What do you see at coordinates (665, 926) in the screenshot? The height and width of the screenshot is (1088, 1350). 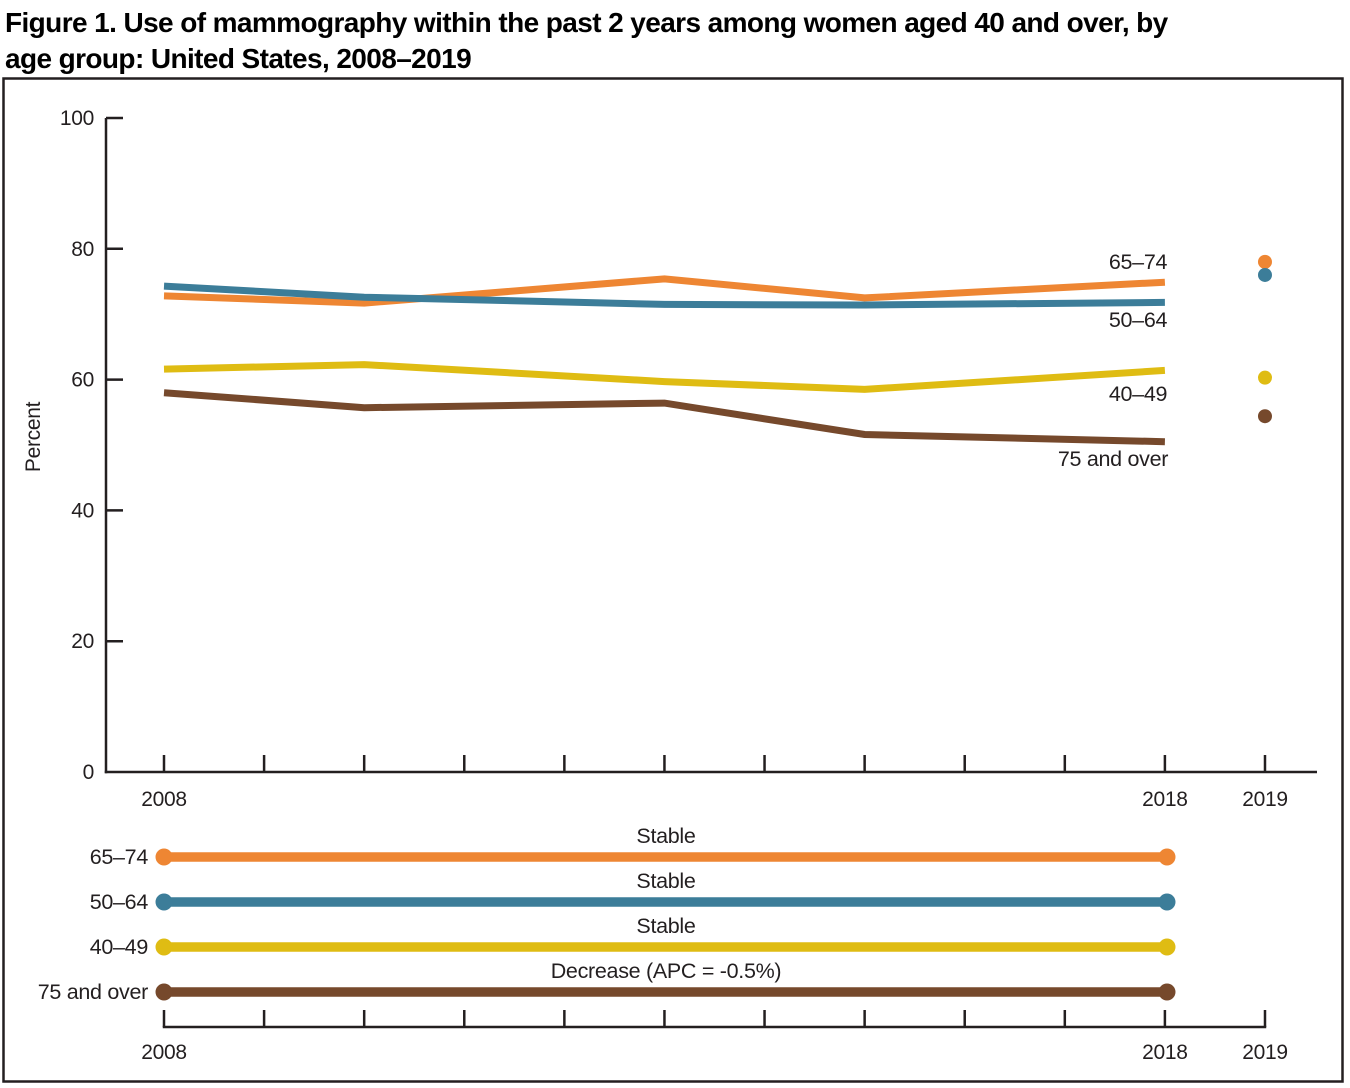 I see `trend-text-40-49: Stable` at bounding box center [665, 926].